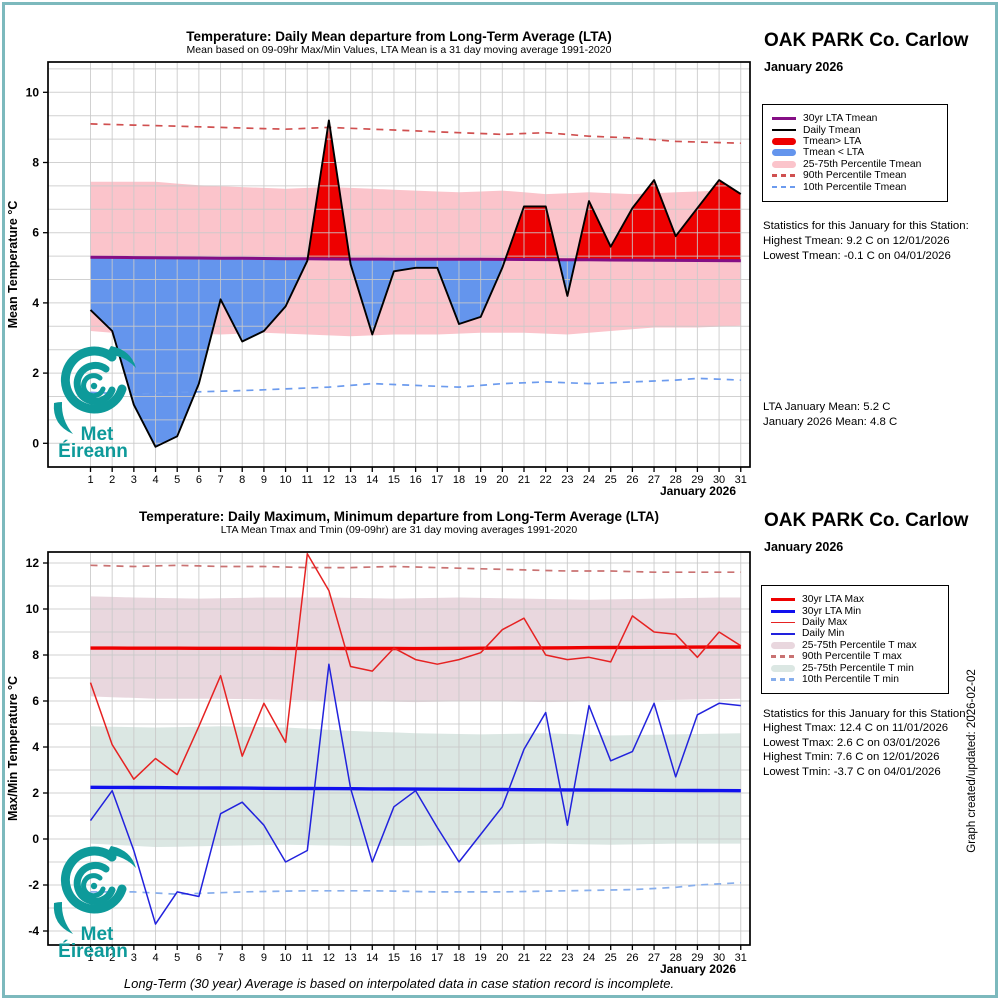 This screenshot has height=1000, width=1000. Describe the element at coordinates (804, 67) in the screenshot. I see `station-month: January 2026` at that location.